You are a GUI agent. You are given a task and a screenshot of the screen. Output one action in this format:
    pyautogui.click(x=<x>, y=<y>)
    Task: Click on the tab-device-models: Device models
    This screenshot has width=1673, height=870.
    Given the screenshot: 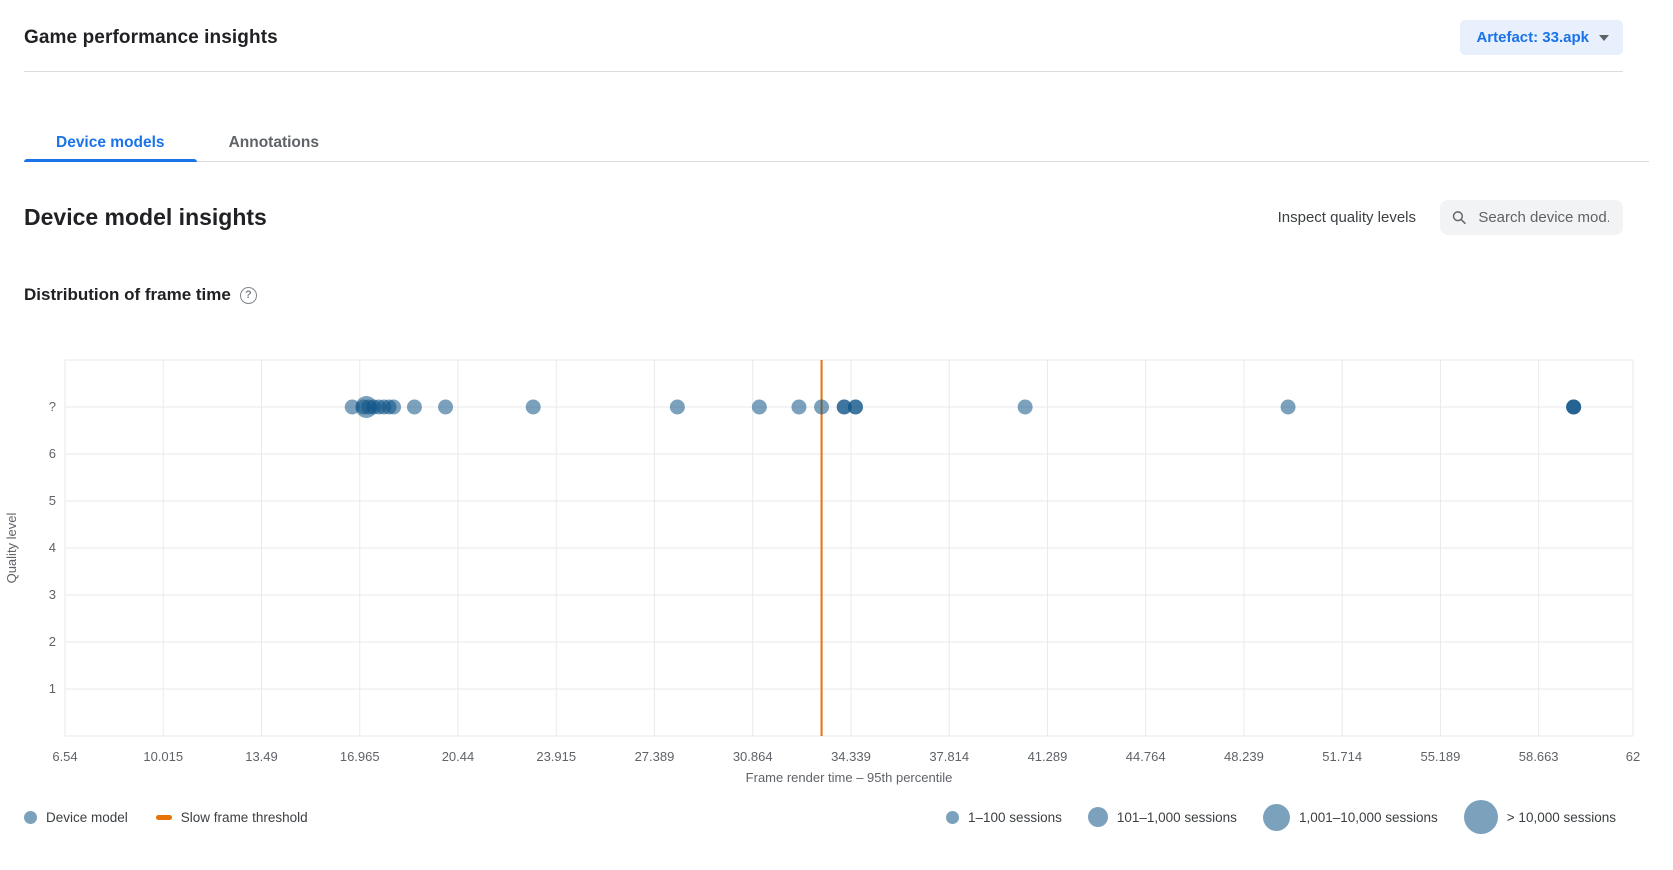 What is the action you would take?
    pyautogui.click(x=110, y=143)
    